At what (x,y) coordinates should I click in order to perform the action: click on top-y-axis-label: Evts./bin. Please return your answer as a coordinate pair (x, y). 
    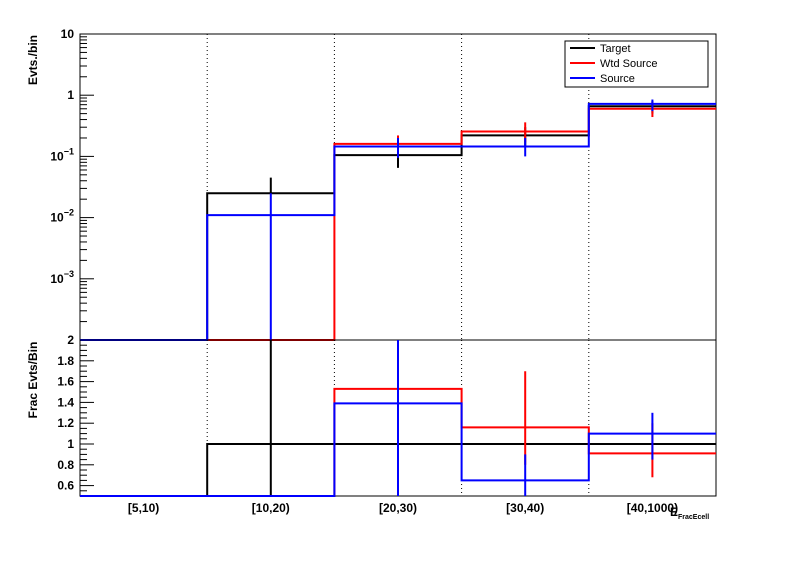
    Looking at the image, I should click on (33, 60).